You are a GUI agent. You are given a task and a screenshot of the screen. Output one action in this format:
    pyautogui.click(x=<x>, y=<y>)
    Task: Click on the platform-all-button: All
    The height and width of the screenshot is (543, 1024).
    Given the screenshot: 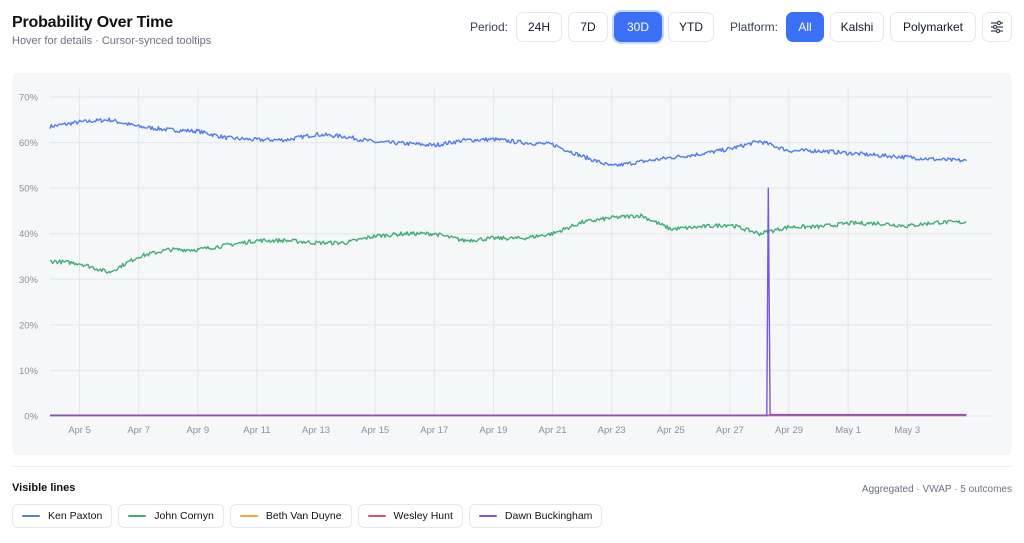 What is the action you would take?
    pyautogui.click(x=805, y=27)
    